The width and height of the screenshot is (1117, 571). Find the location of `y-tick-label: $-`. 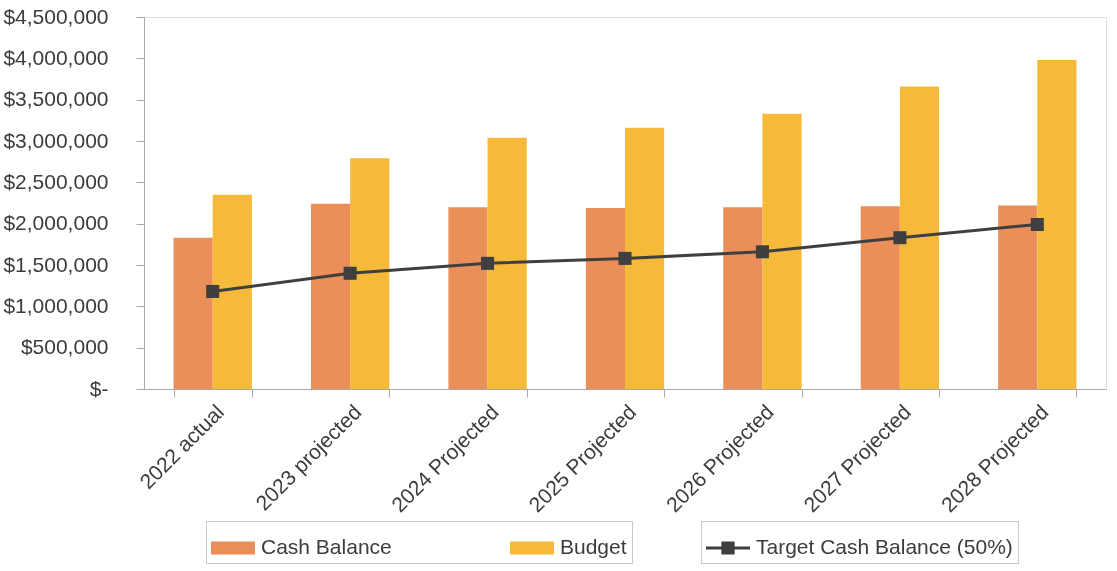

y-tick-label: $- is located at coordinates (99, 388).